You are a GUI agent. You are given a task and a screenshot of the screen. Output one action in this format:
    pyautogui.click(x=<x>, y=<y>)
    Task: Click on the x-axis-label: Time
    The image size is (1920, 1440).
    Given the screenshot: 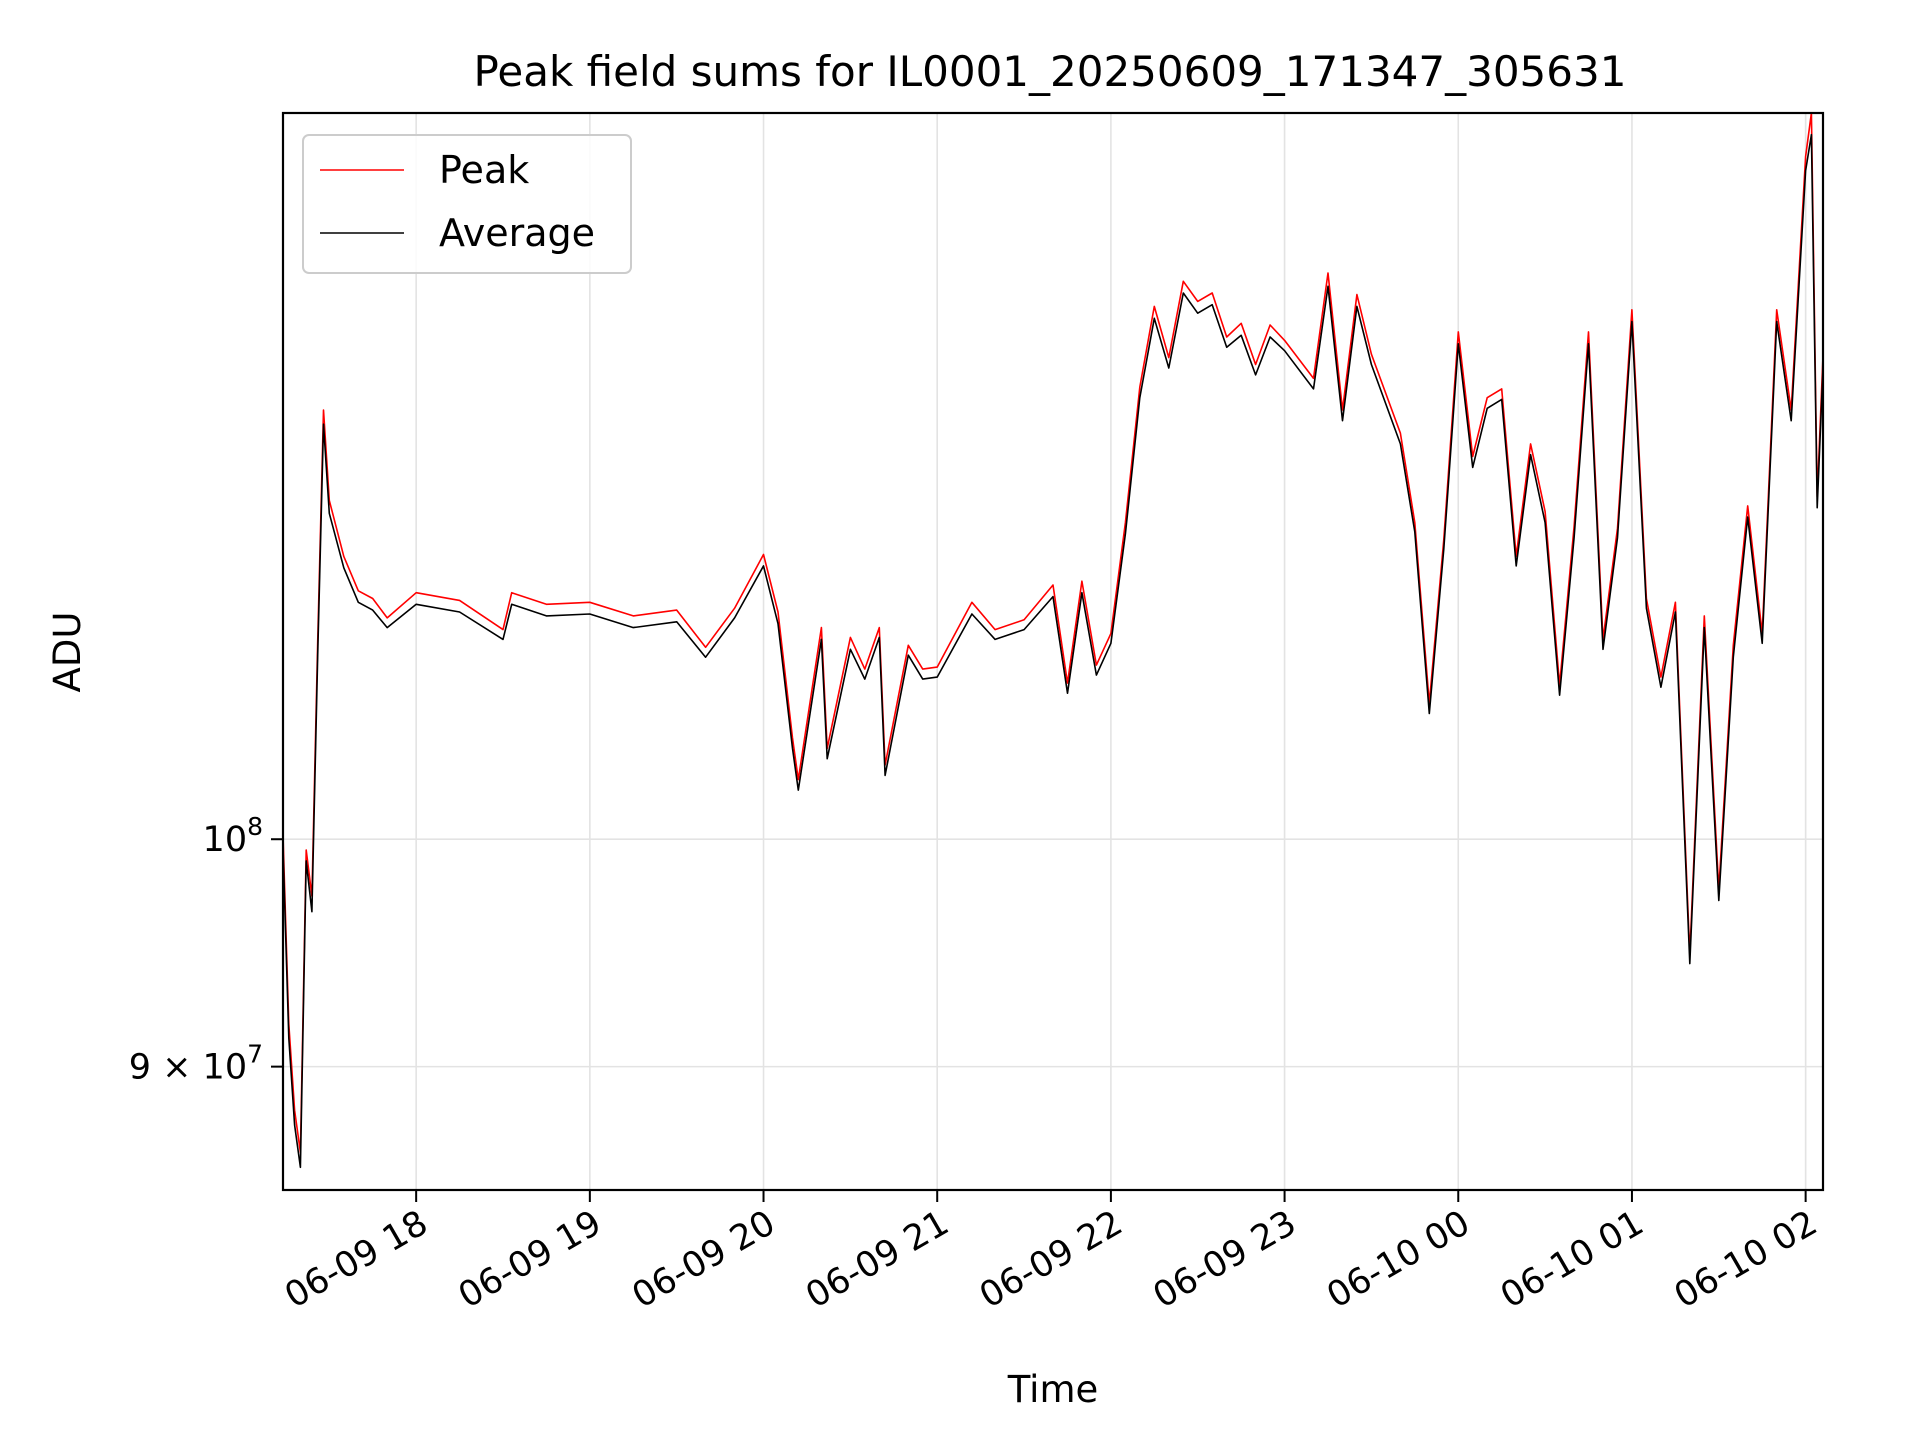 What is the action you would take?
    pyautogui.click(x=1053, y=1389)
    